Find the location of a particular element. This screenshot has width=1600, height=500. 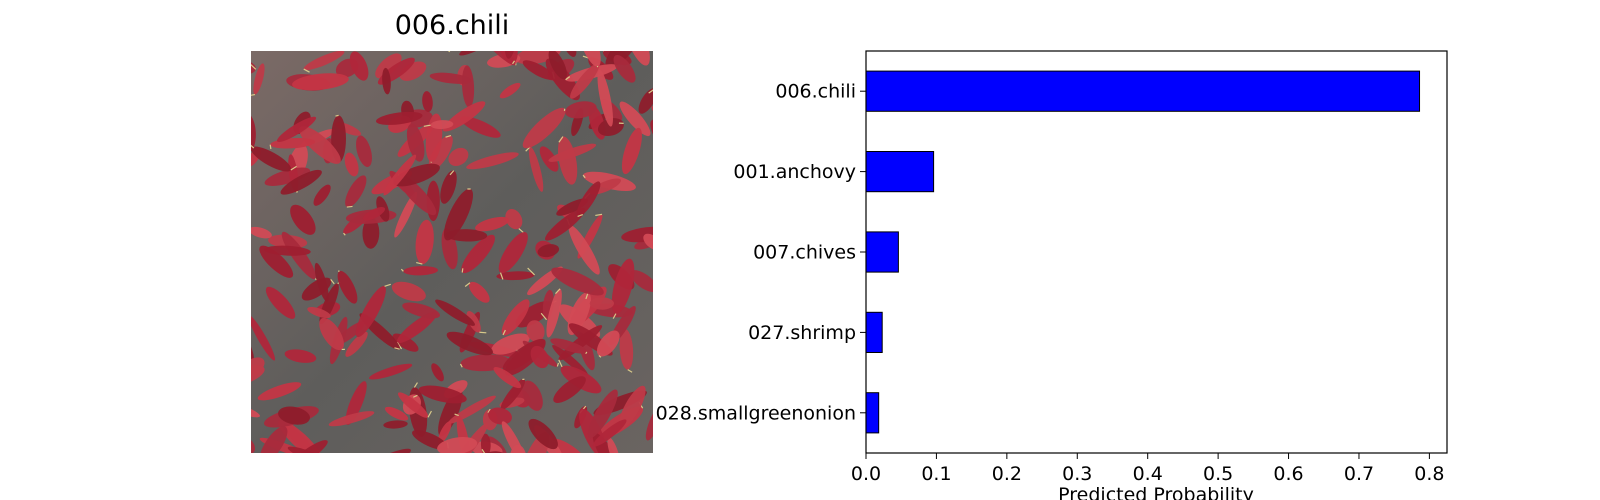

image-title: 006.chili is located at coordinates (452, 25).